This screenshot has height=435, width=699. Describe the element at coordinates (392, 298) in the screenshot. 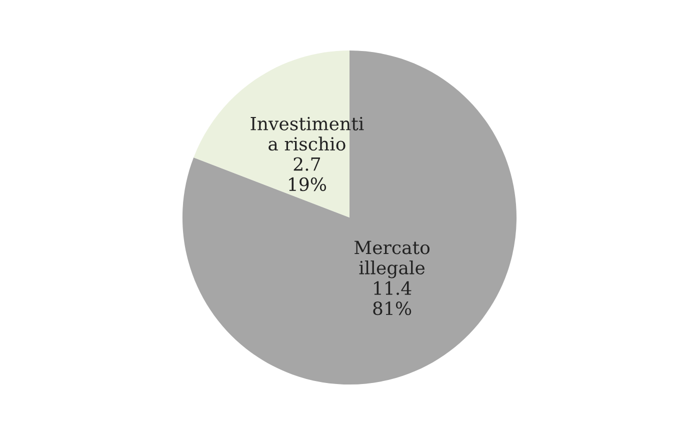

I see `data-label: 11.4 81%` at that location.